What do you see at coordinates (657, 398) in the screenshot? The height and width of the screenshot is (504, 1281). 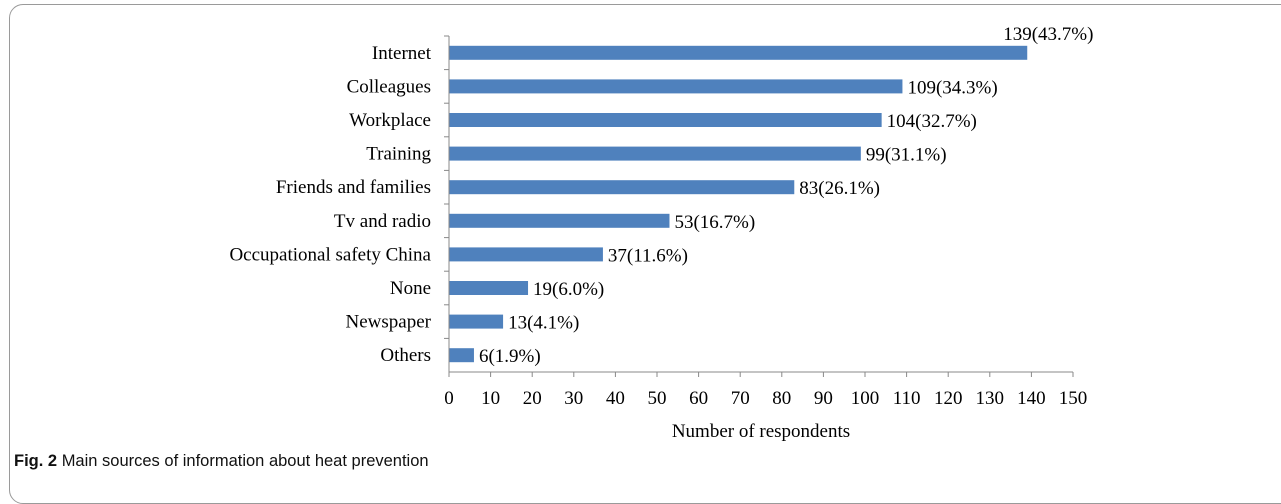 I see `x-tick-label: 50` at bounding box center [657, 398].